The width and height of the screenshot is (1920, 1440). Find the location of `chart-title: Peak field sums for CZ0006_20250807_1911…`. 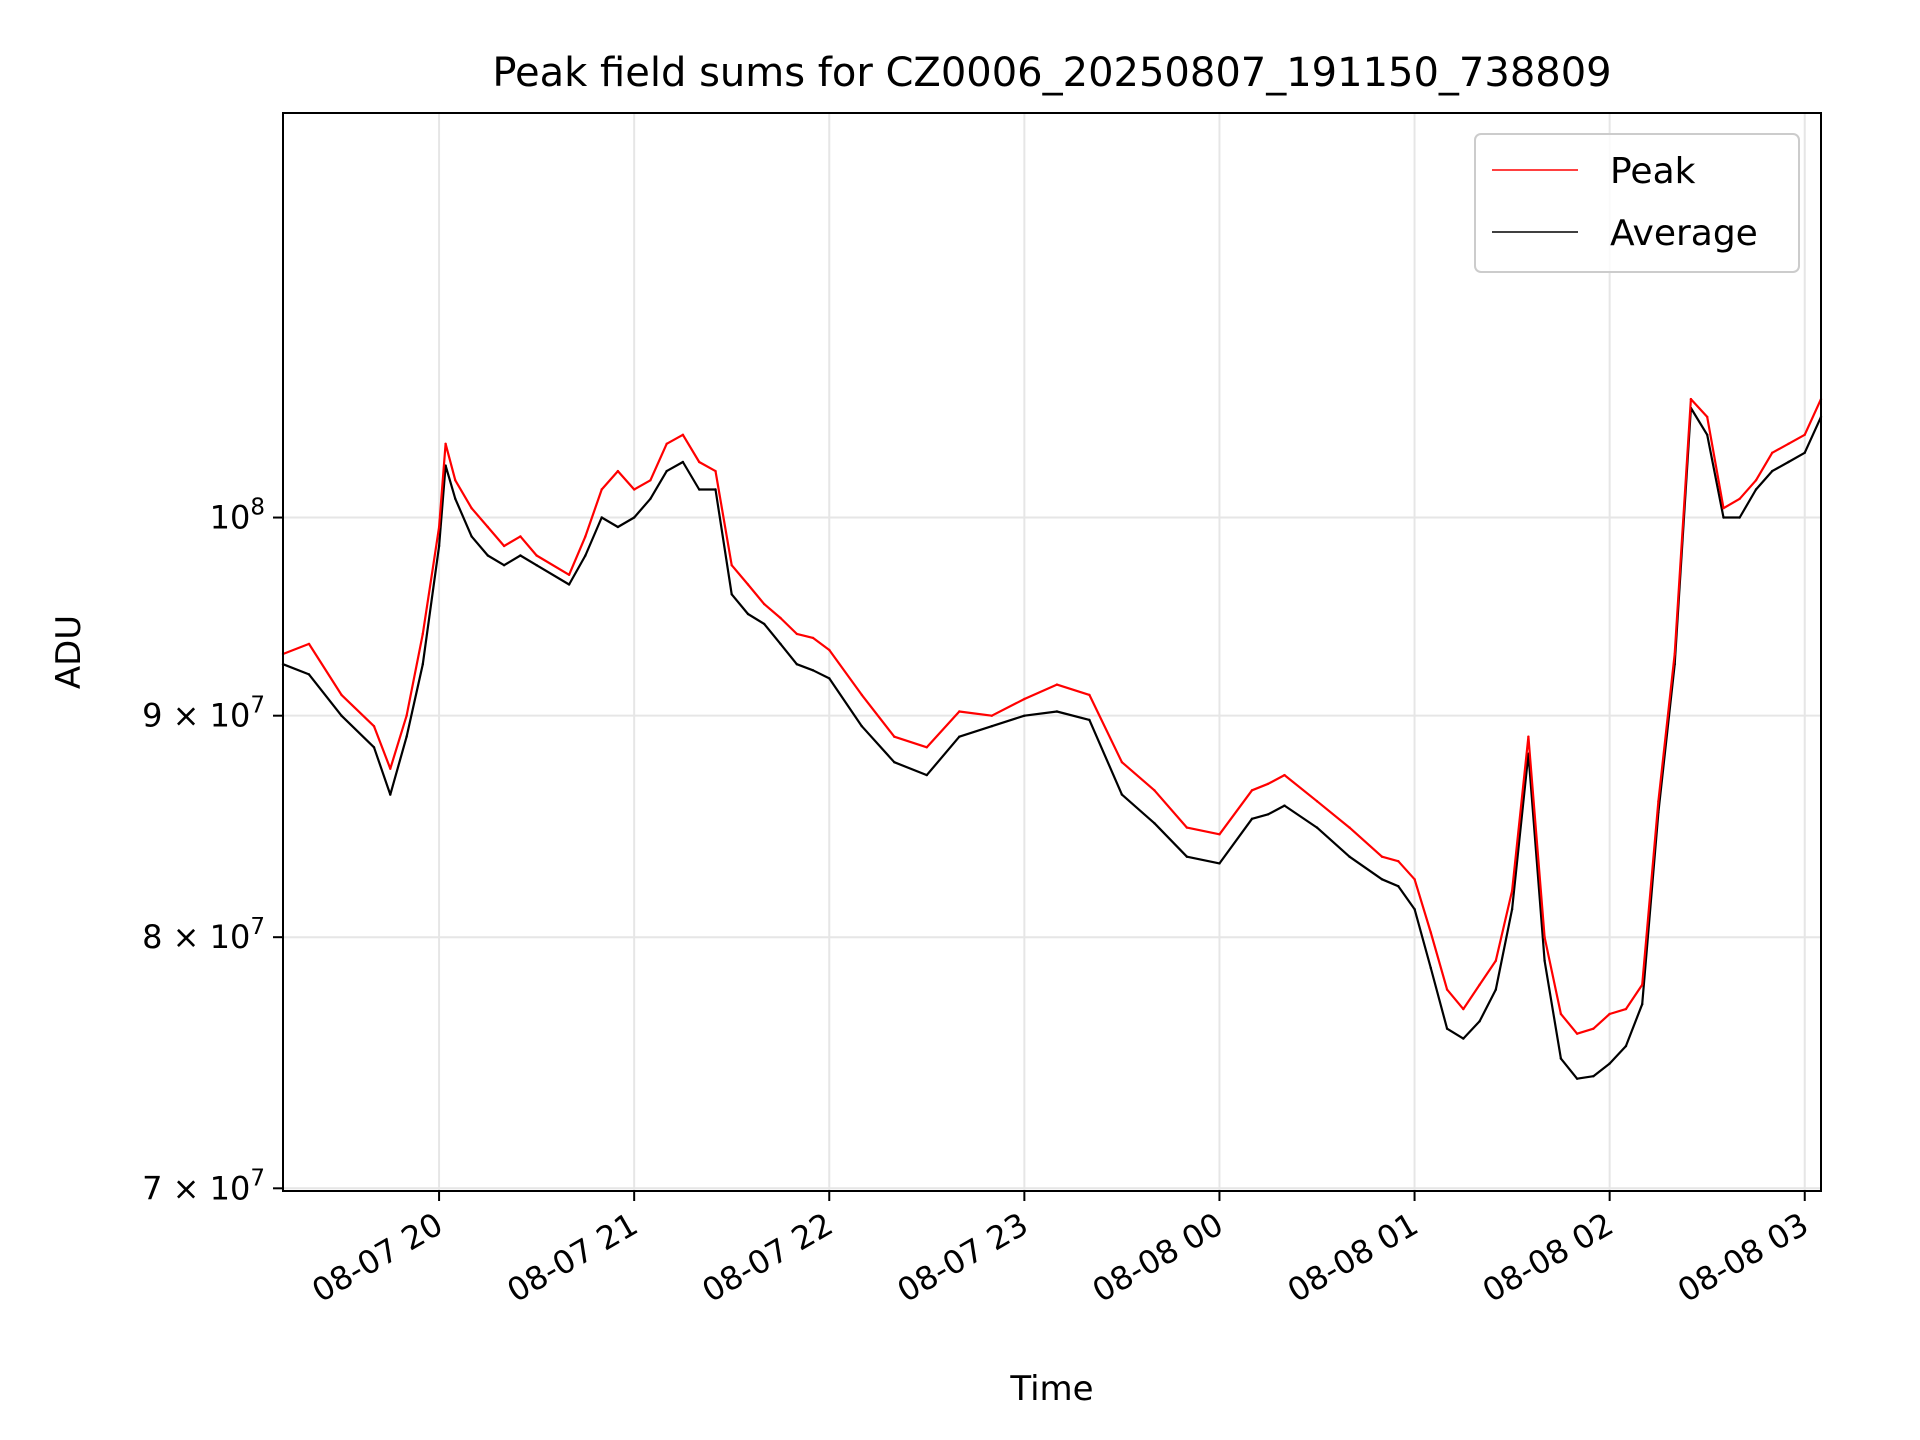

chart-title: Peak field sums for CZ0006_20250807_1911… is located at coordinates (1051, 73).